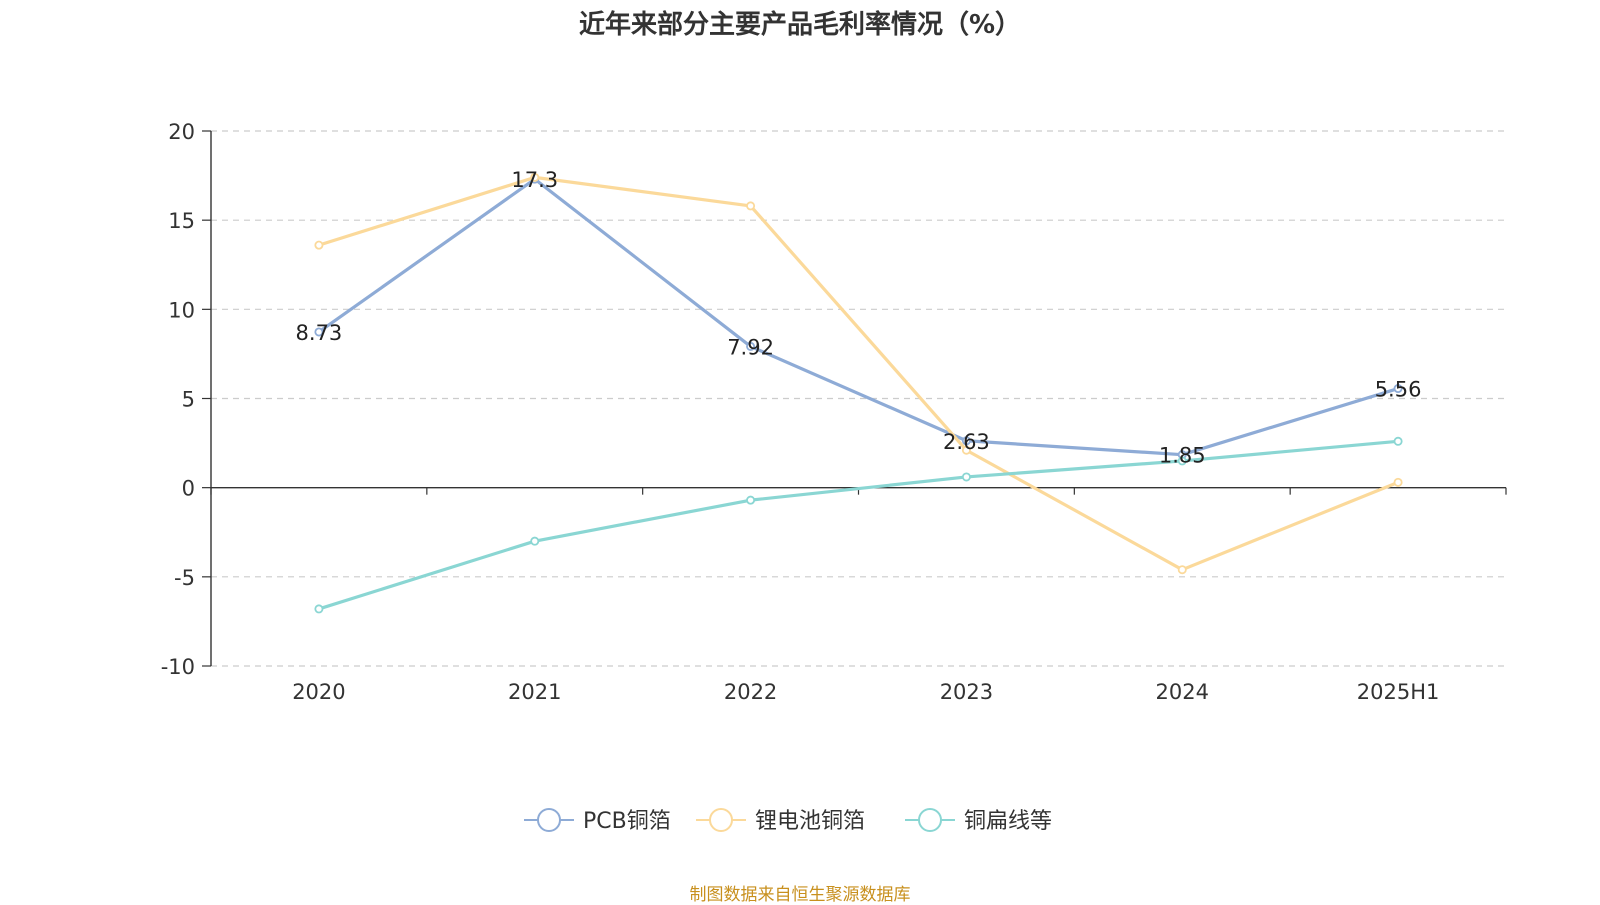 This screenshot has width=1600, height=905. Describe the element at coordinates (966, 692) in the screenshot. I see `x-tick-label: 2023` at that location.